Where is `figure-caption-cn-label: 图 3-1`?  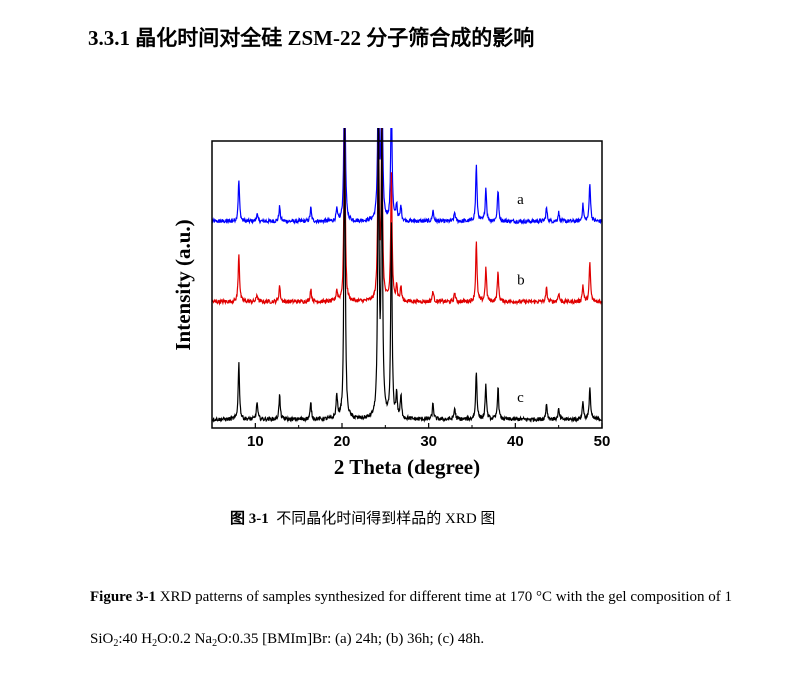
figure-caption-cn-label: 图 3-1 is located at coordinates (249, 519).